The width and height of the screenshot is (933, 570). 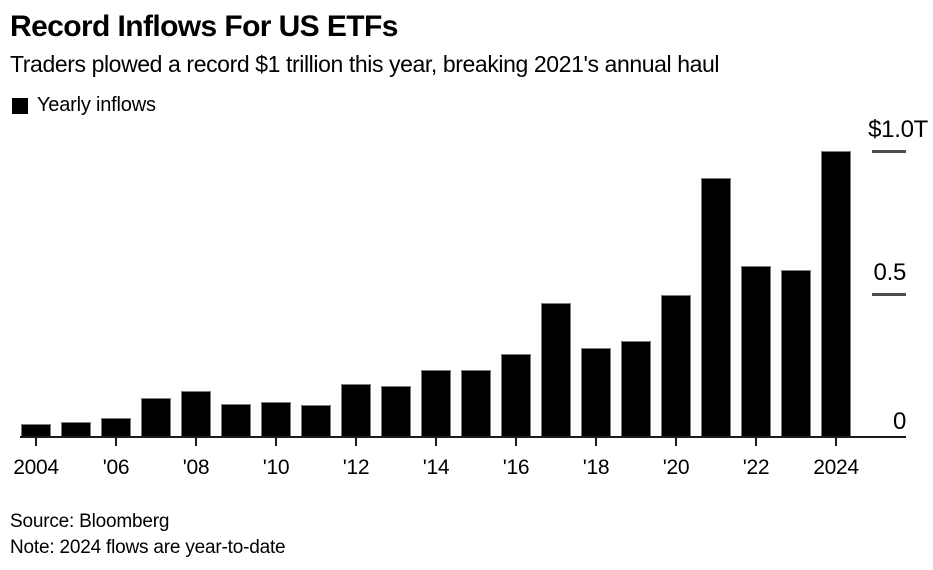 I want to click on bar-2016, so click(x=516, y=396).